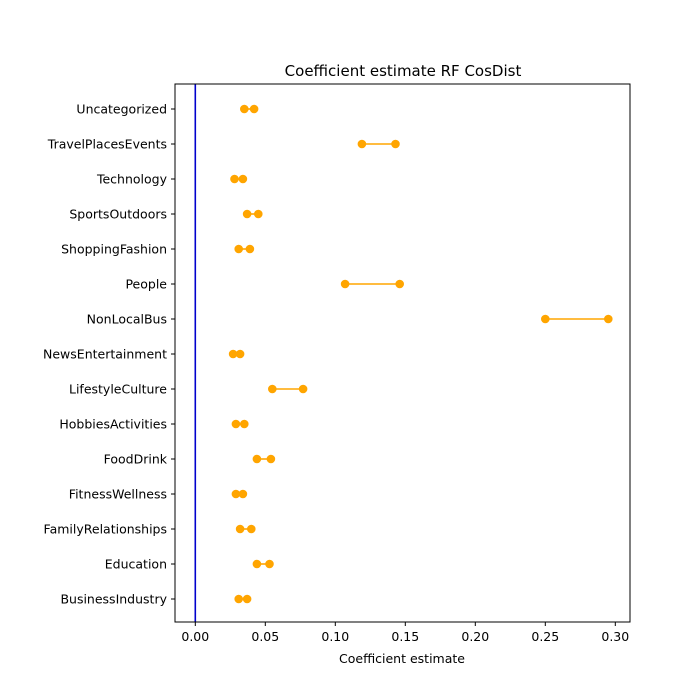 This screenshot has width=700, height=700. I want to click on x-tick-label: 0.20, so click(475, 636).